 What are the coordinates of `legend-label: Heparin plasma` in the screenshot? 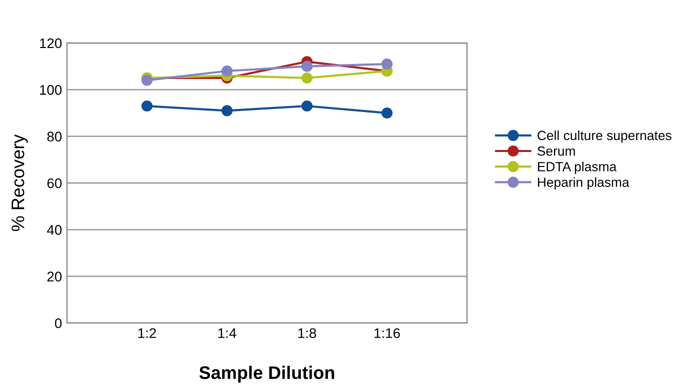 It's located at (584, 183).